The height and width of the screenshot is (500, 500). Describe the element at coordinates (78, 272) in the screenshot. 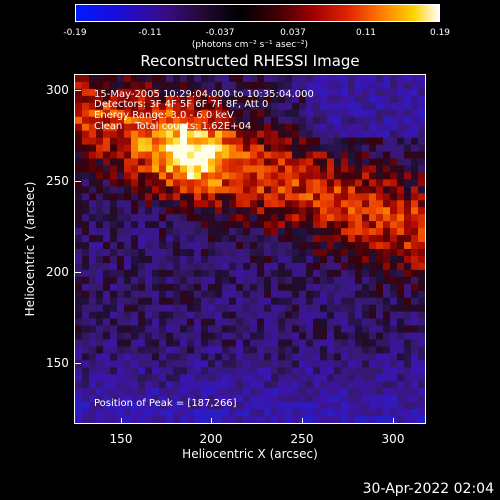

I see `y-tick-mark` at that location.